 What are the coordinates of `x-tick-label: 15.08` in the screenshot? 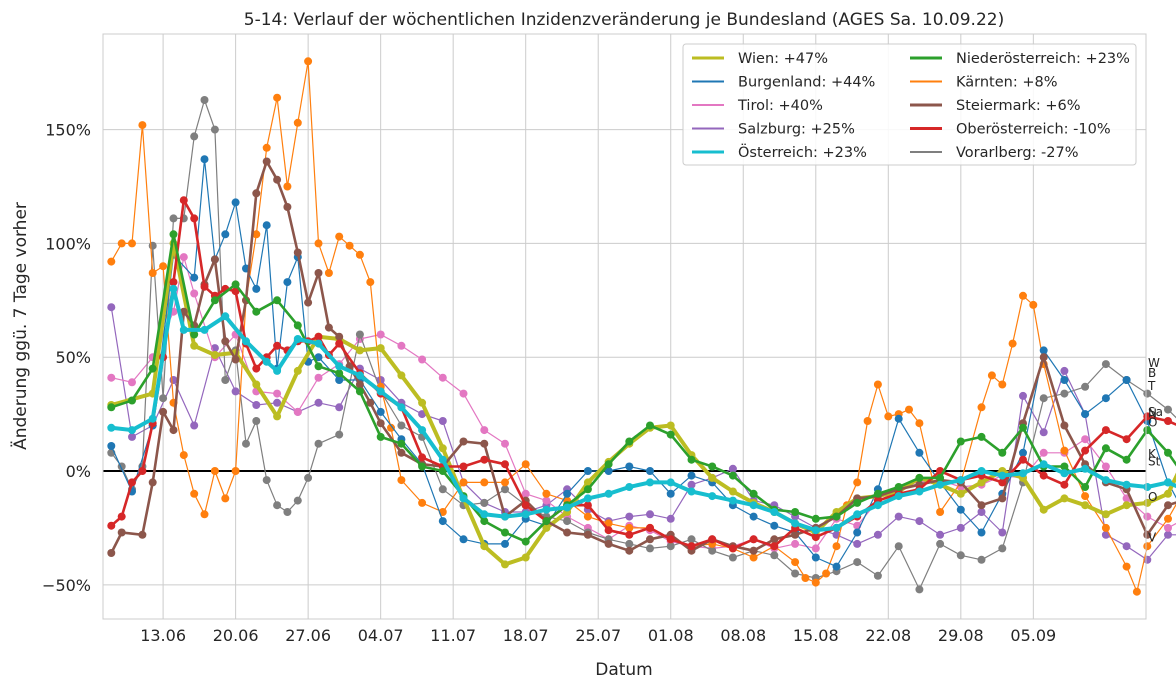 It's located at (816, 635).